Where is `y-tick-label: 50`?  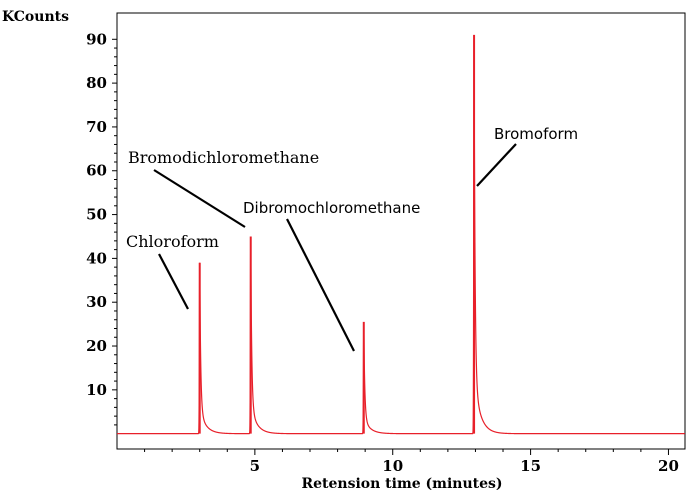 y-tick-label: 50 is located at coordinates (96, 215).